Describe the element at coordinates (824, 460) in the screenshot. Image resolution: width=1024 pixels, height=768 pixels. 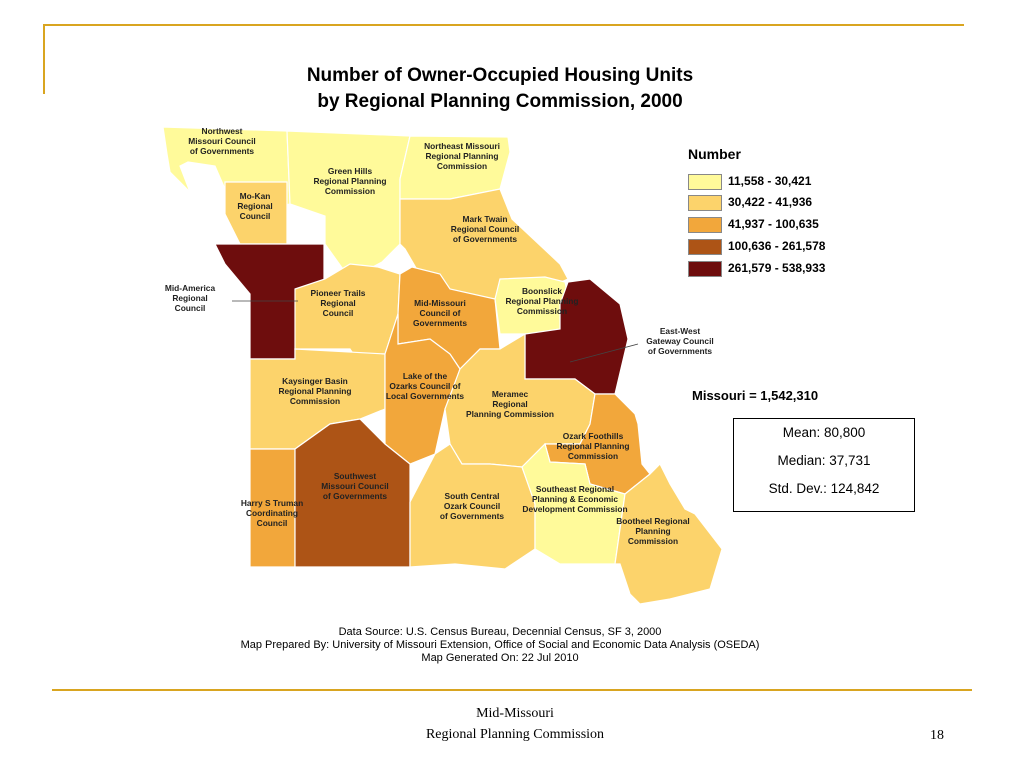
I see `median-stat: Median: 37,731` at that location.